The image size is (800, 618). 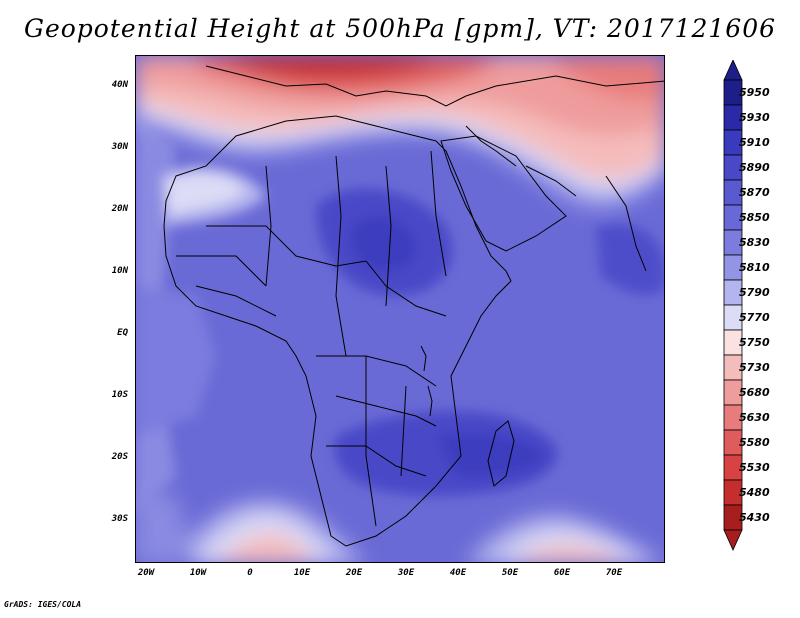 I want to click on colorbar-label: 5770, so click(x=754, y=317).